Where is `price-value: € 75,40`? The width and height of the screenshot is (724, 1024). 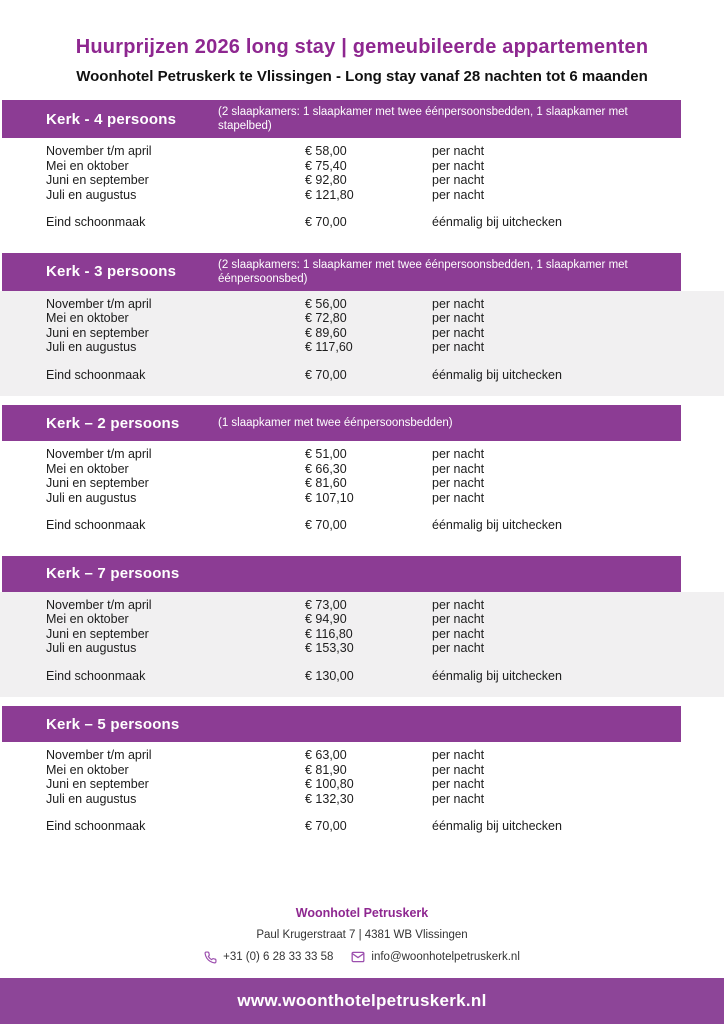
price-value: € 75,40 is located at coordinates (326, 165).